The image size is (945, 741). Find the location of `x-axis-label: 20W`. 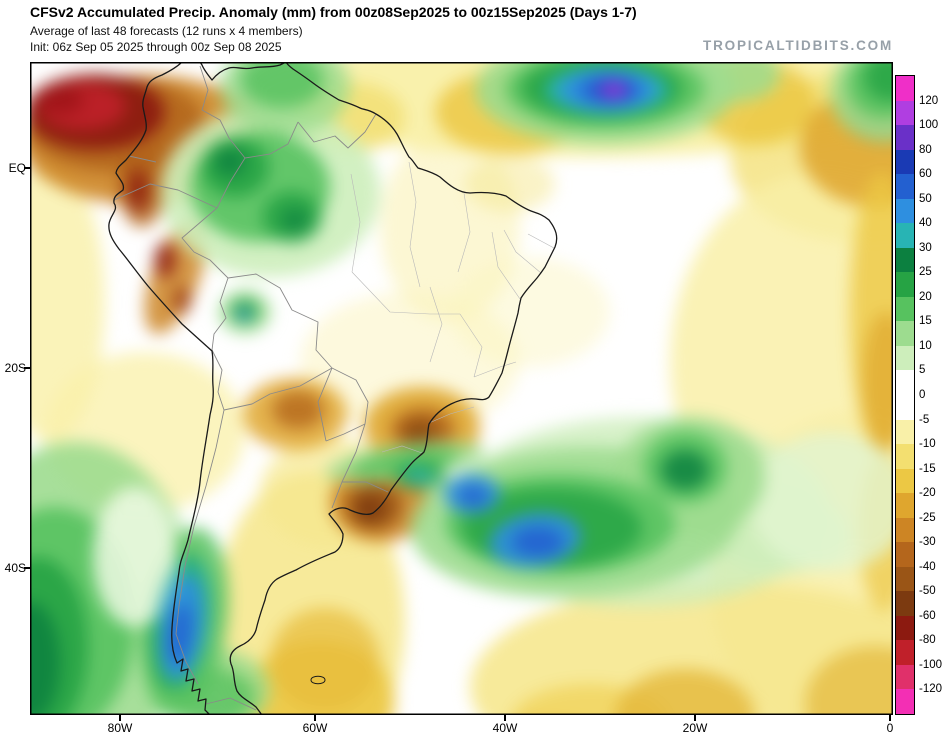

x-axis-label: 20W is located at coordinates (695, 728).